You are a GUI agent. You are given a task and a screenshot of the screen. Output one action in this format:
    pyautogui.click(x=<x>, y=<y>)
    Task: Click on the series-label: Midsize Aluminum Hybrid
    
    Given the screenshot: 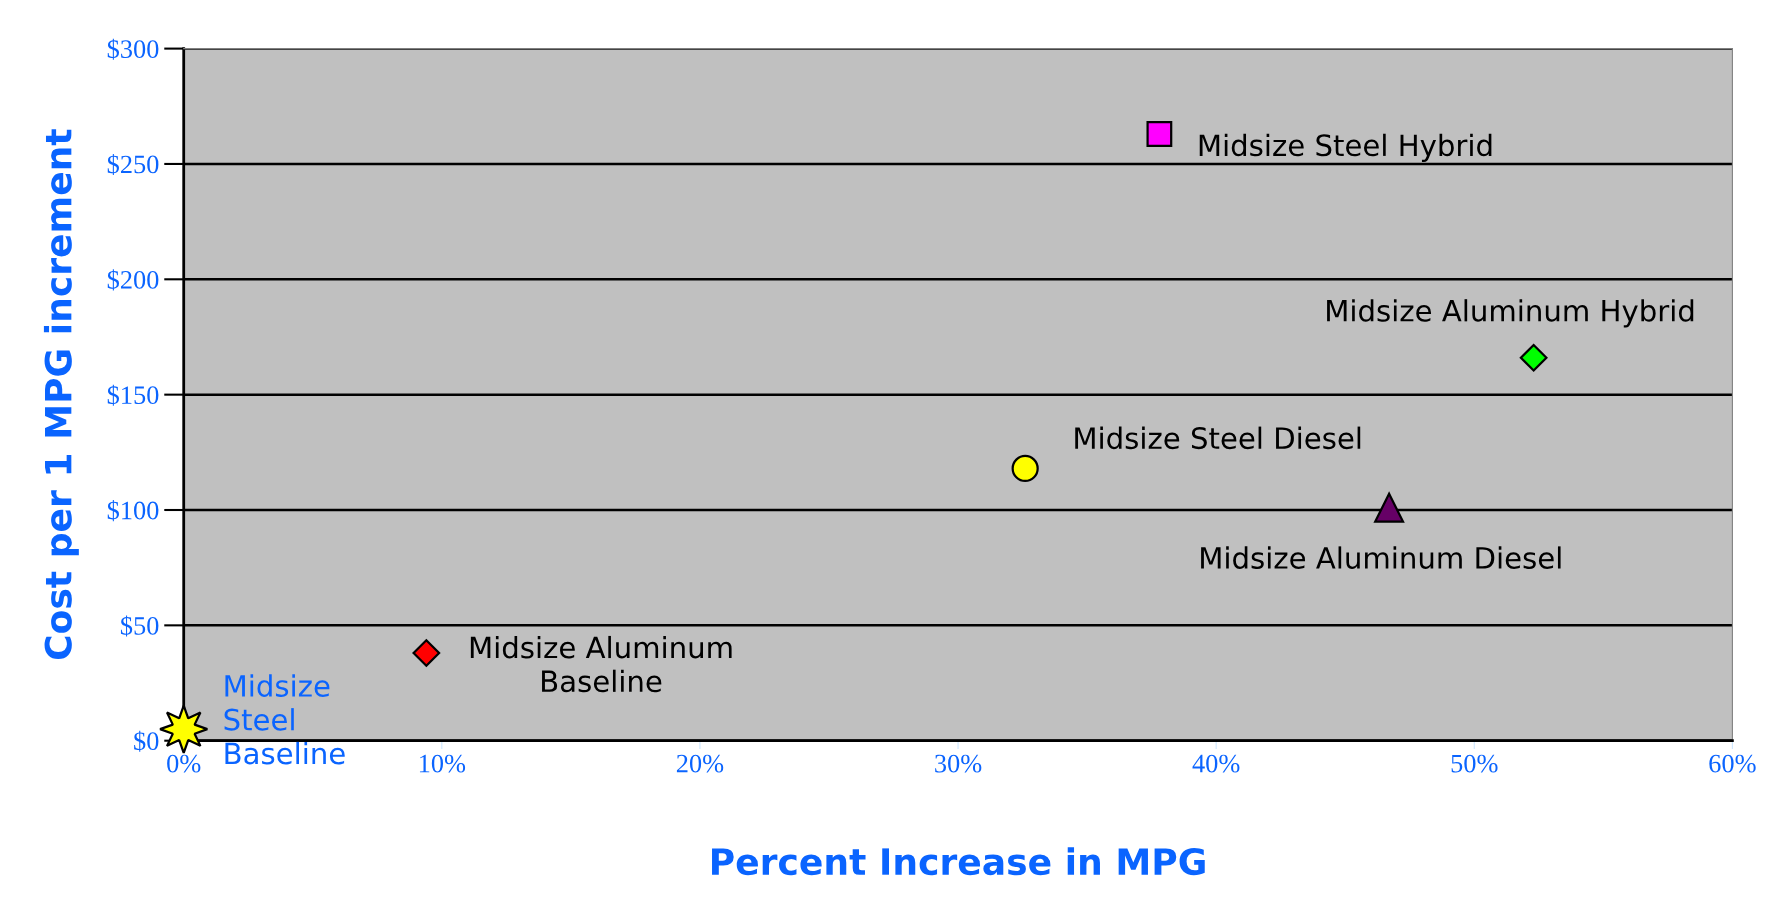 What is the action you would take?
    pyautogui.click(x=1510, y=313)
    